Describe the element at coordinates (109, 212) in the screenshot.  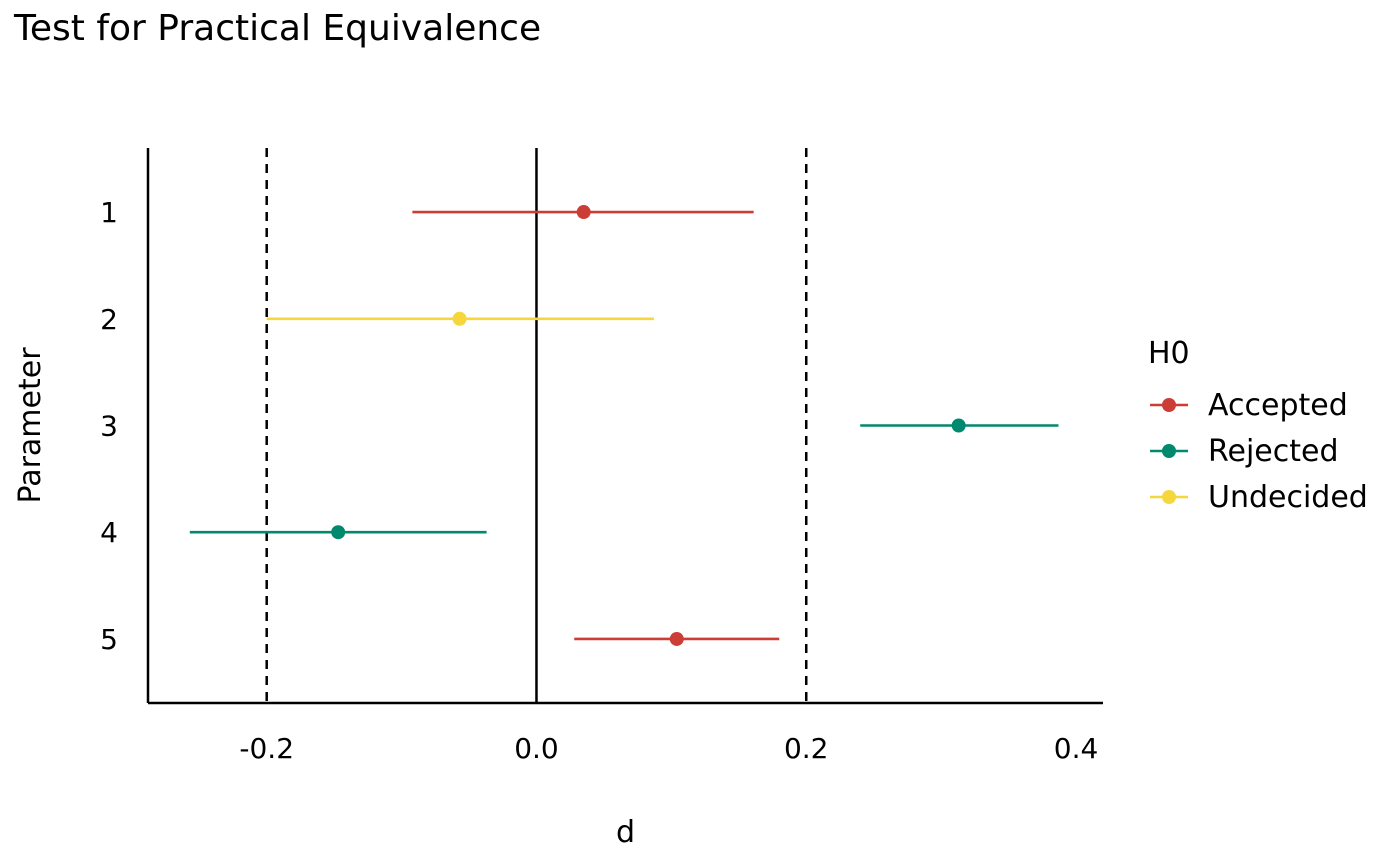
I see `y-tick-label: 1` at that location.